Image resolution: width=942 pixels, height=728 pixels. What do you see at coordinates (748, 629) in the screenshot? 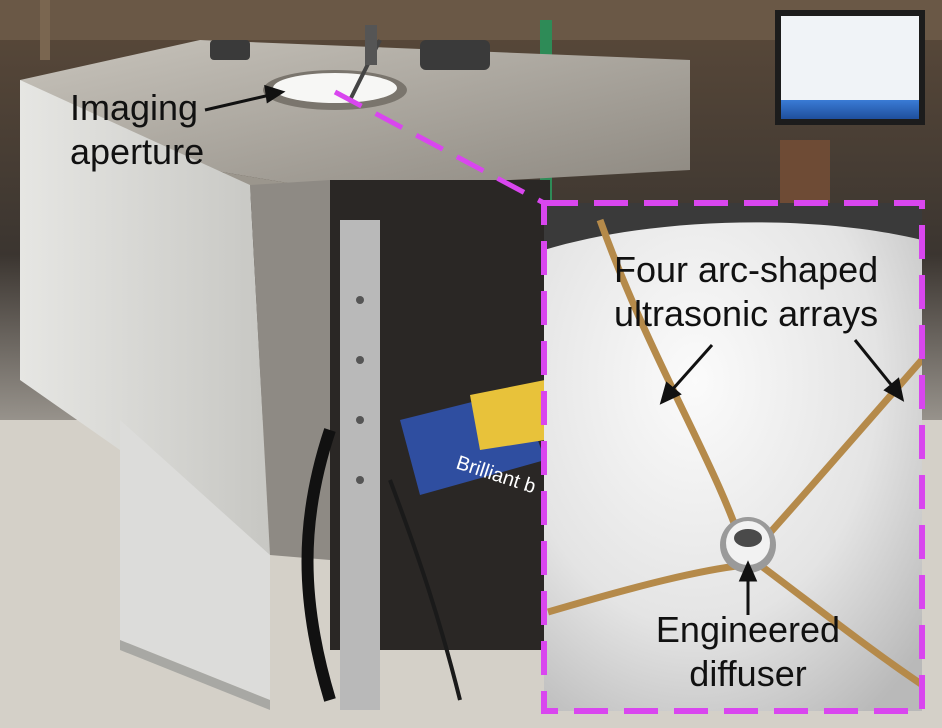
I see `diffuser-label-line1: Engineered` at bounding box center [748, 629].